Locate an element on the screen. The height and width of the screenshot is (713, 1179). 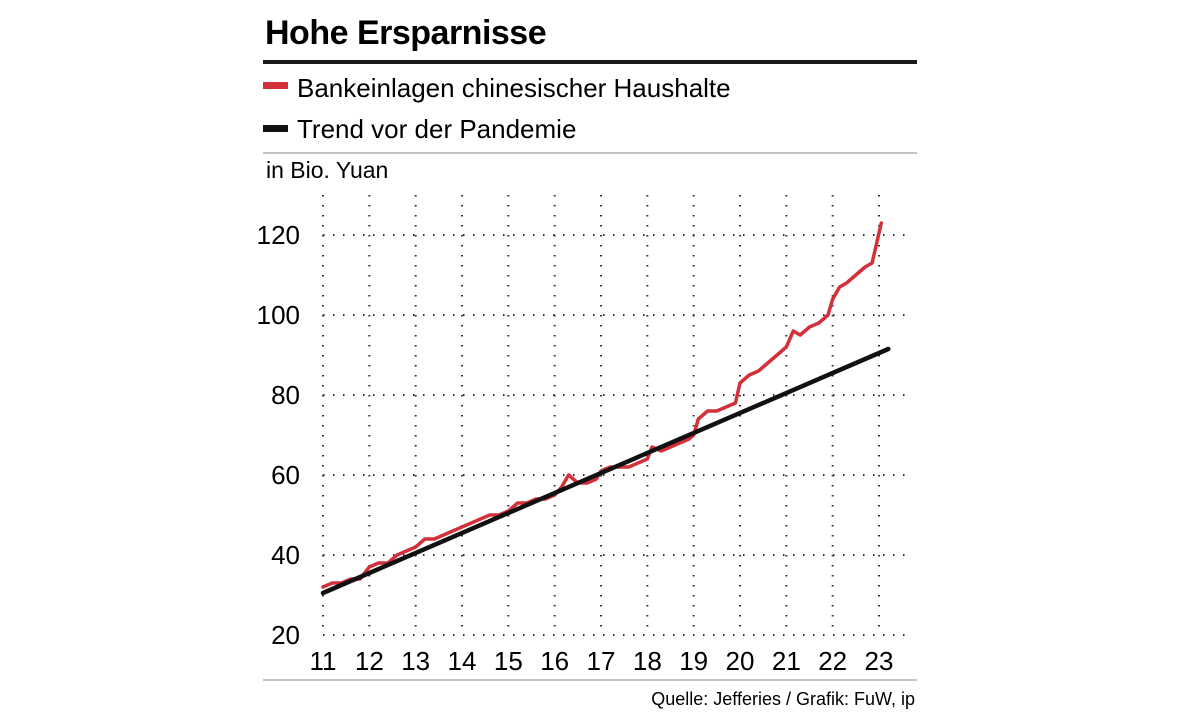
x-tick-labels: 11 12 13 14 15 16 17 18 19 20 21 22 23 is located at coordinates (602, 661).